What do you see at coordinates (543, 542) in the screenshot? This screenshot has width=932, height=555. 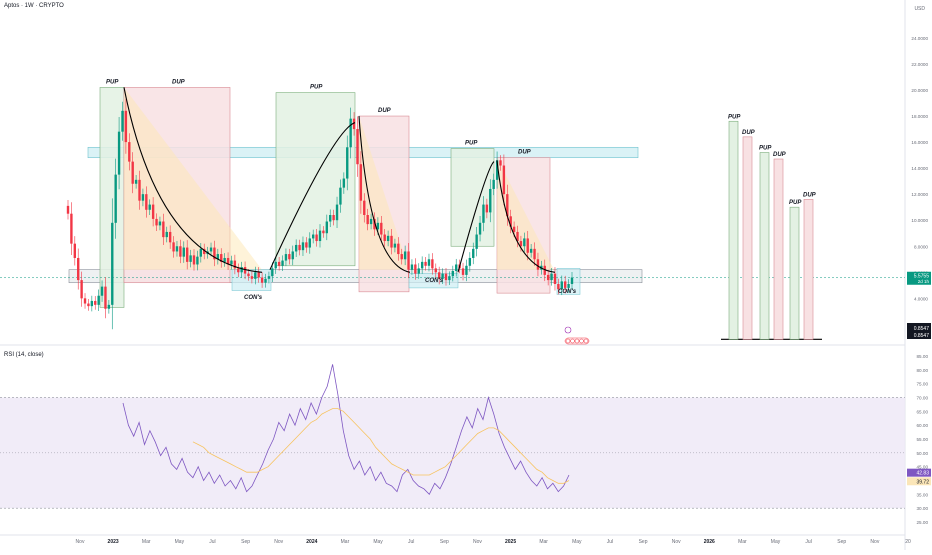 I see `time-tick-label: Mar` at bounding box center [543, 542].